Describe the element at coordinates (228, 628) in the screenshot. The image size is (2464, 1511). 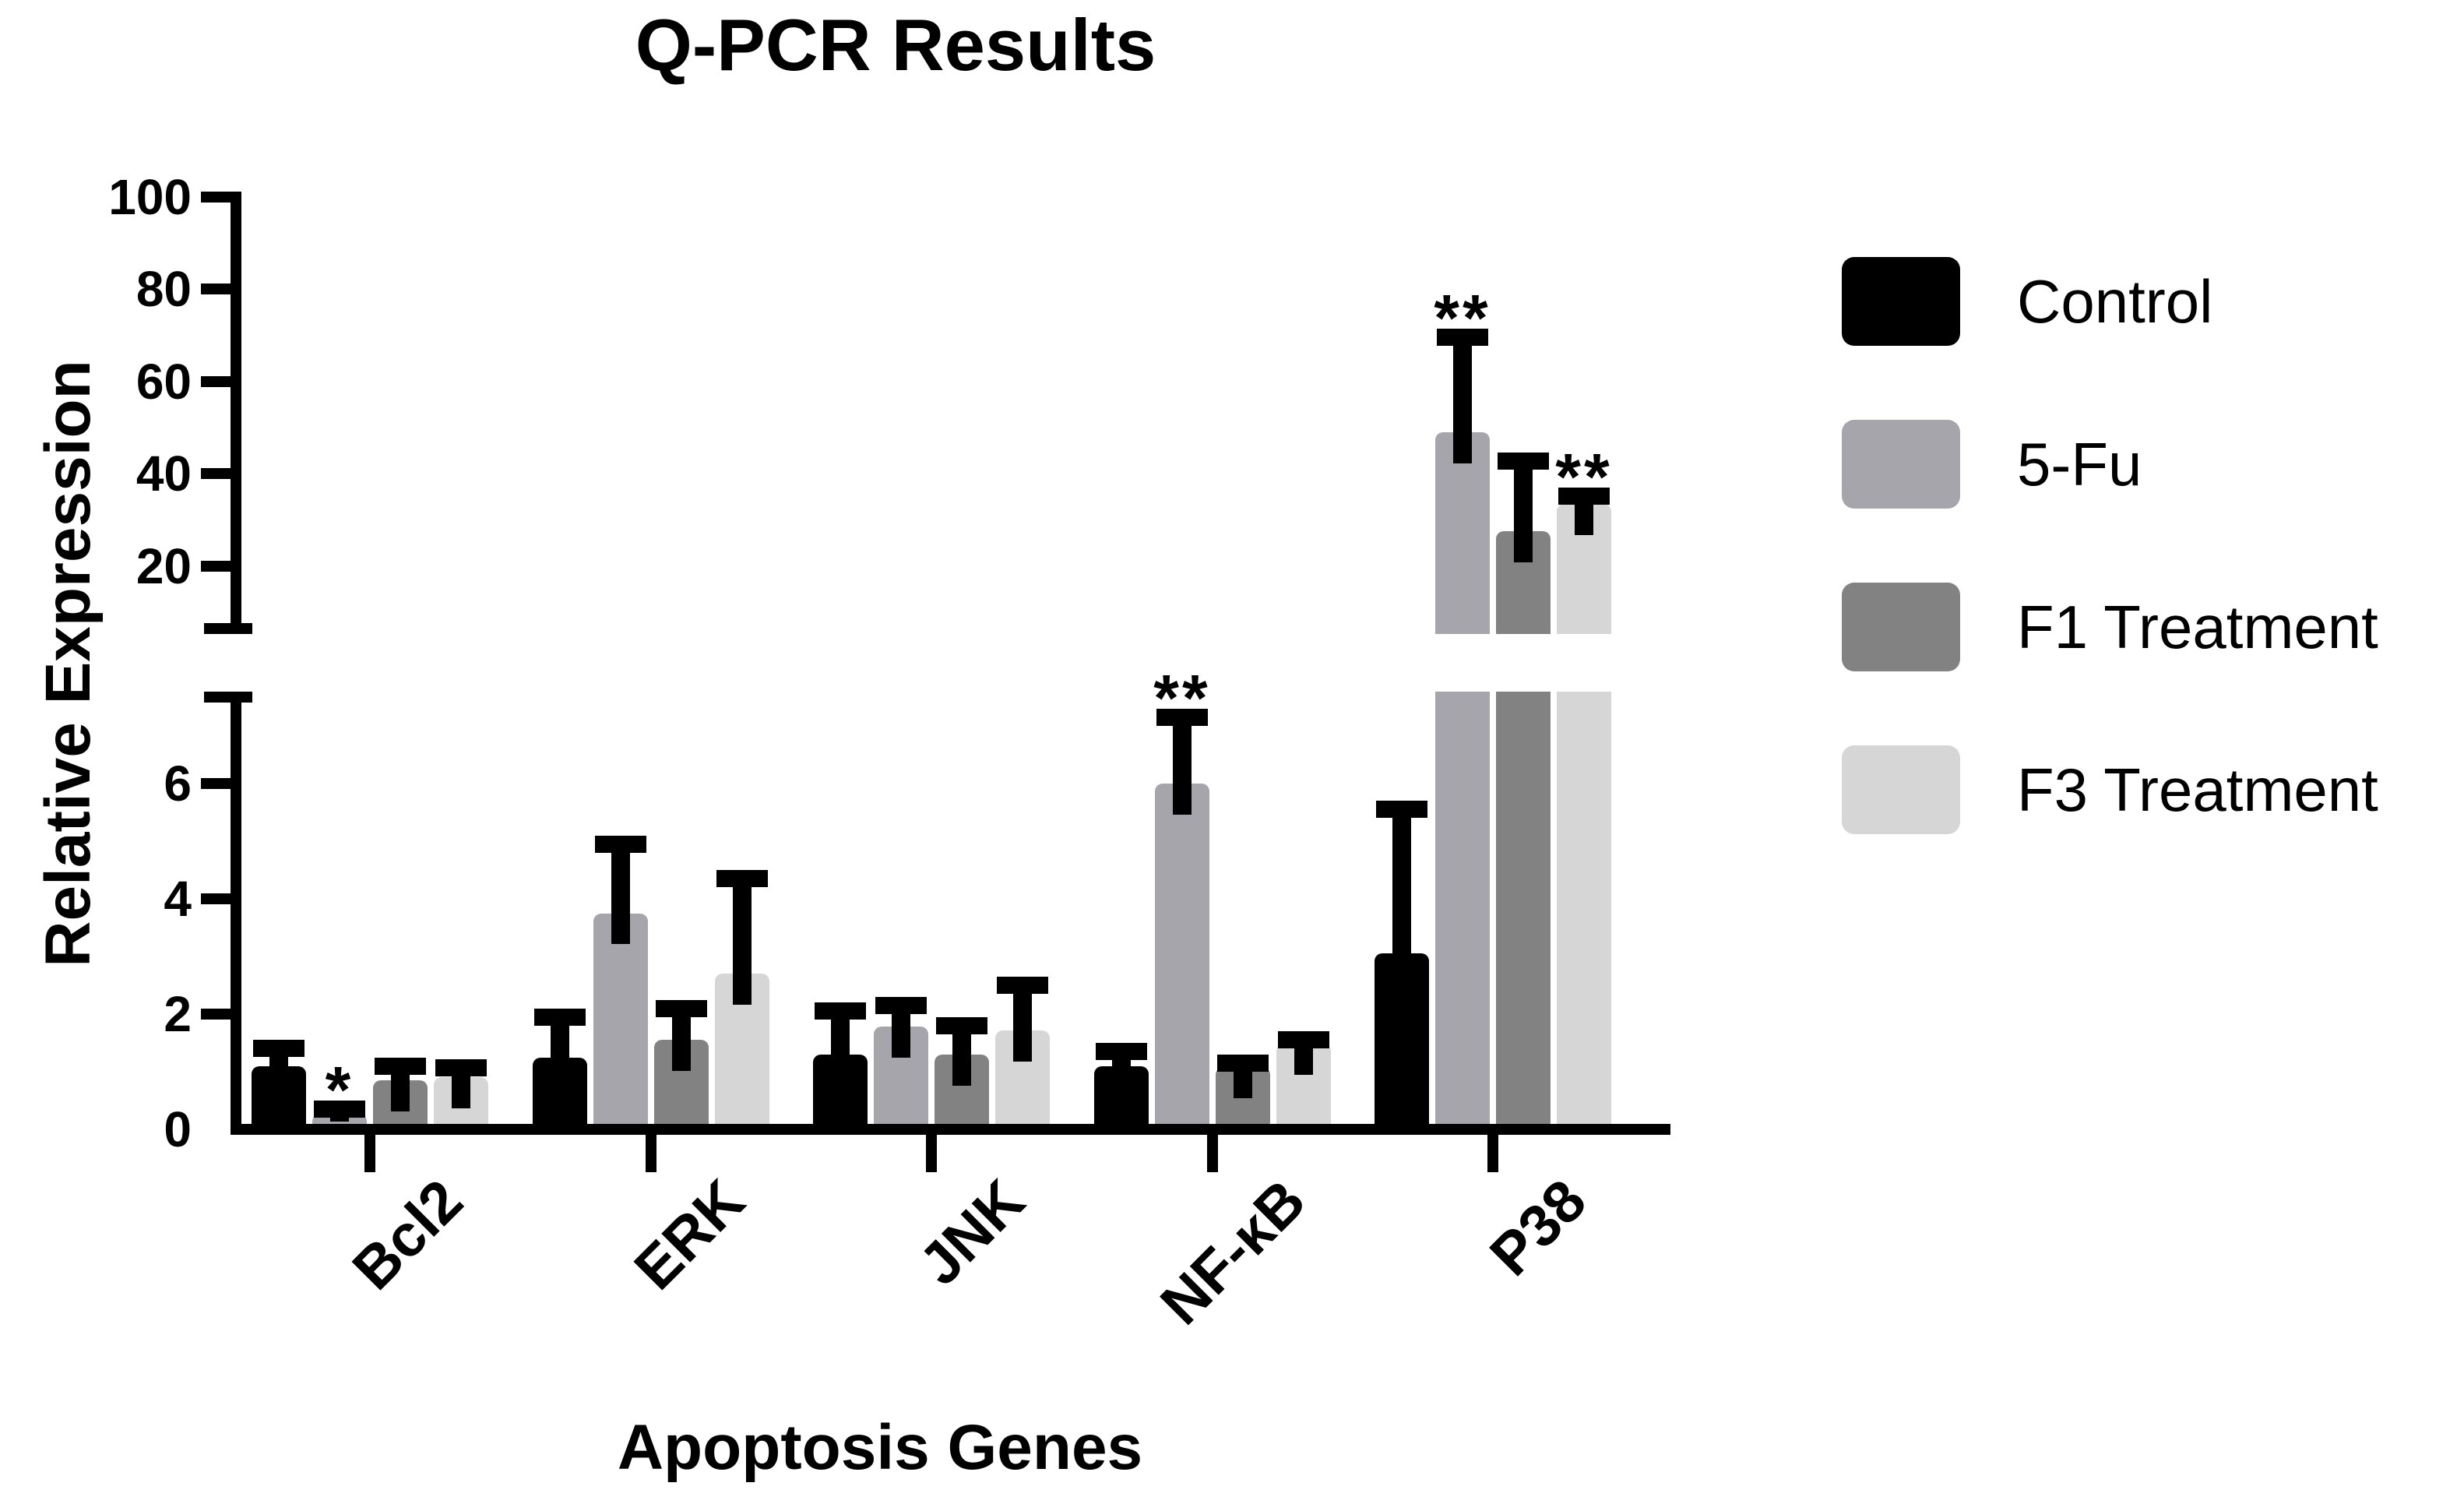
I see `y-axis-upper-cap` at that location.